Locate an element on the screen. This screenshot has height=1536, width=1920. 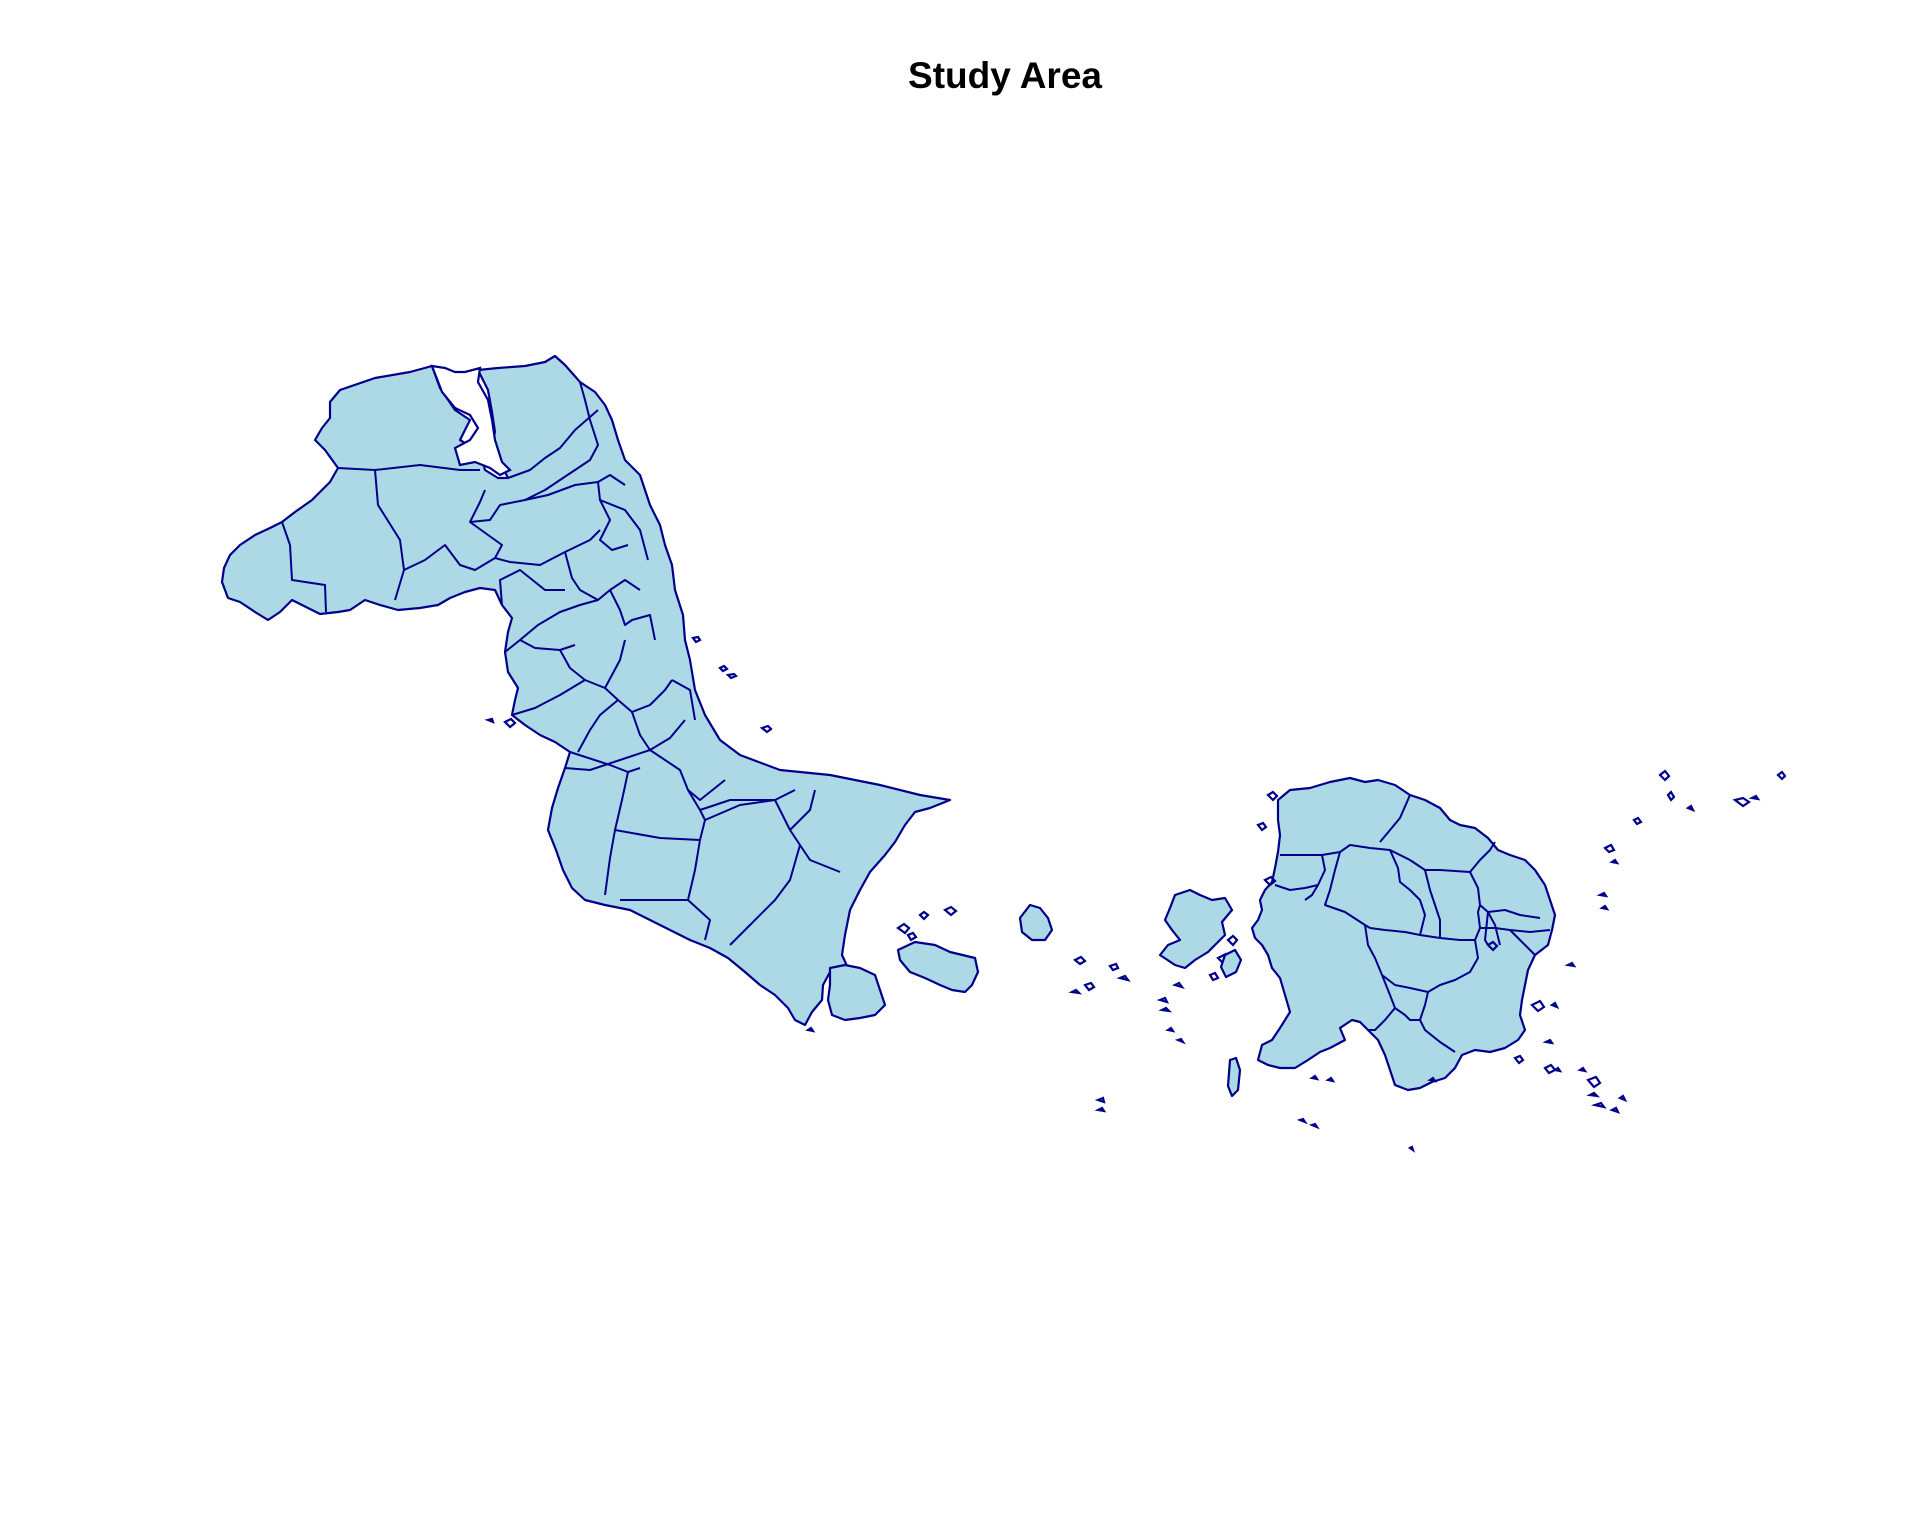
north-bay is located at coordinates (471, 420).